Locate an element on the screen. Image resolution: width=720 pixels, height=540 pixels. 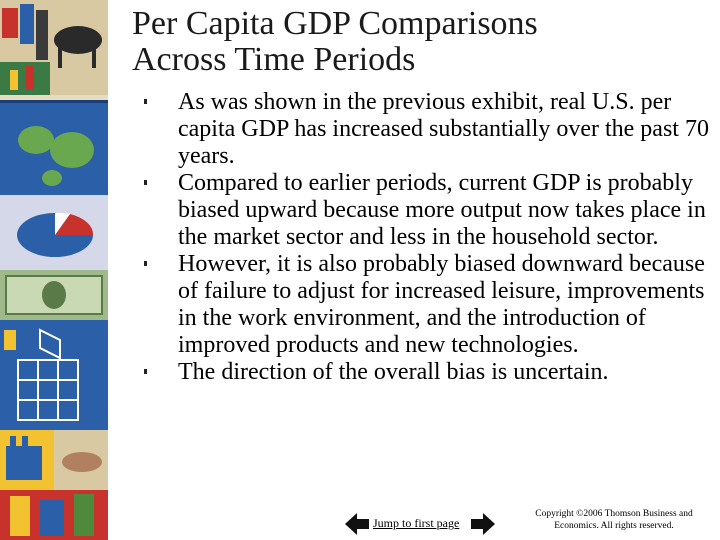
next-arrow-icon is located at coordinates (483, 524).